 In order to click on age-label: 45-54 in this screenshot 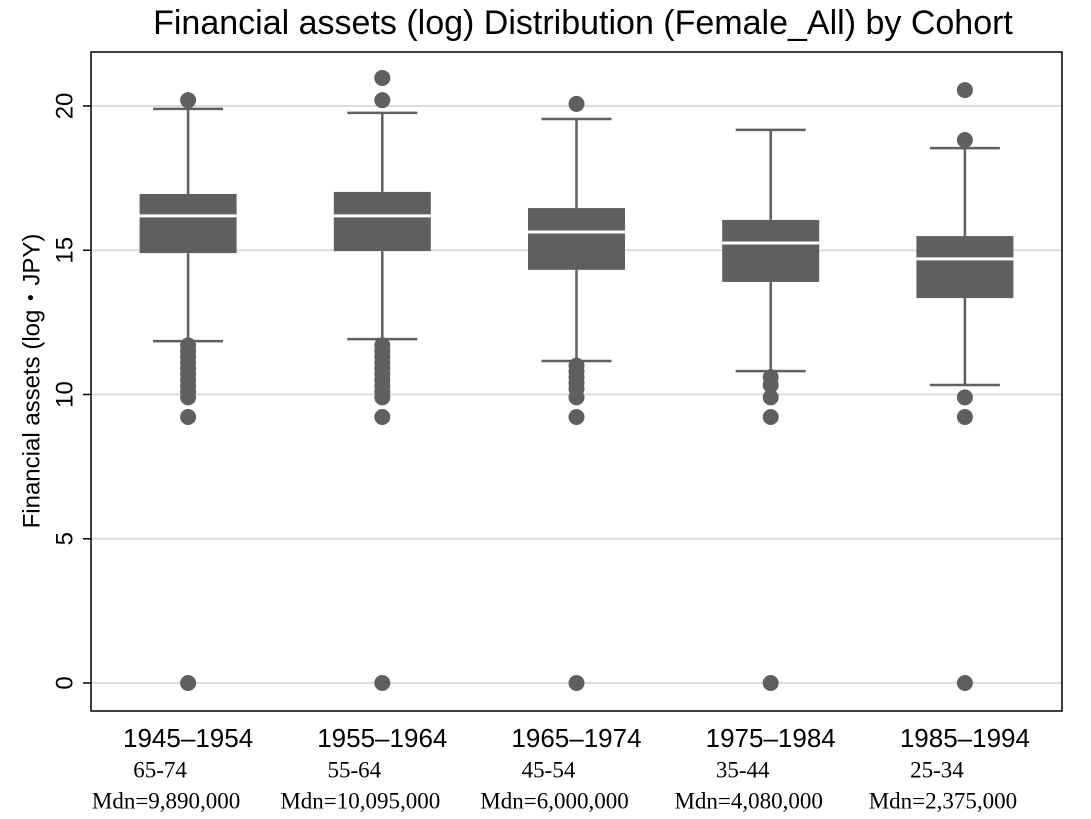, I will do `click(549, 769)`.